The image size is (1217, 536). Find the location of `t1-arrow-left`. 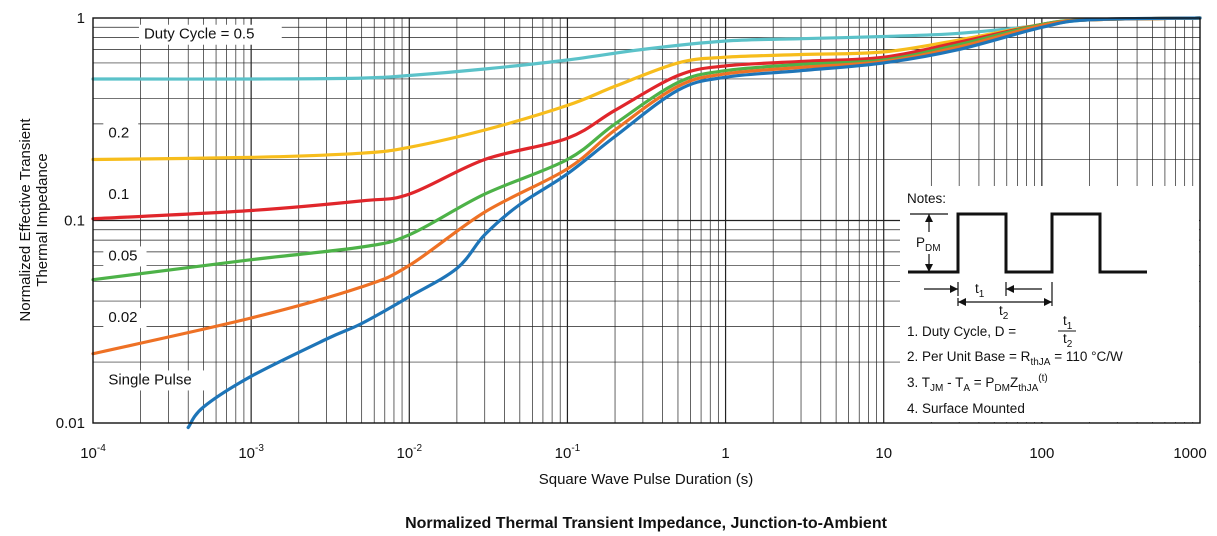

t1-arrow-left is located at coordinates (954, 289).